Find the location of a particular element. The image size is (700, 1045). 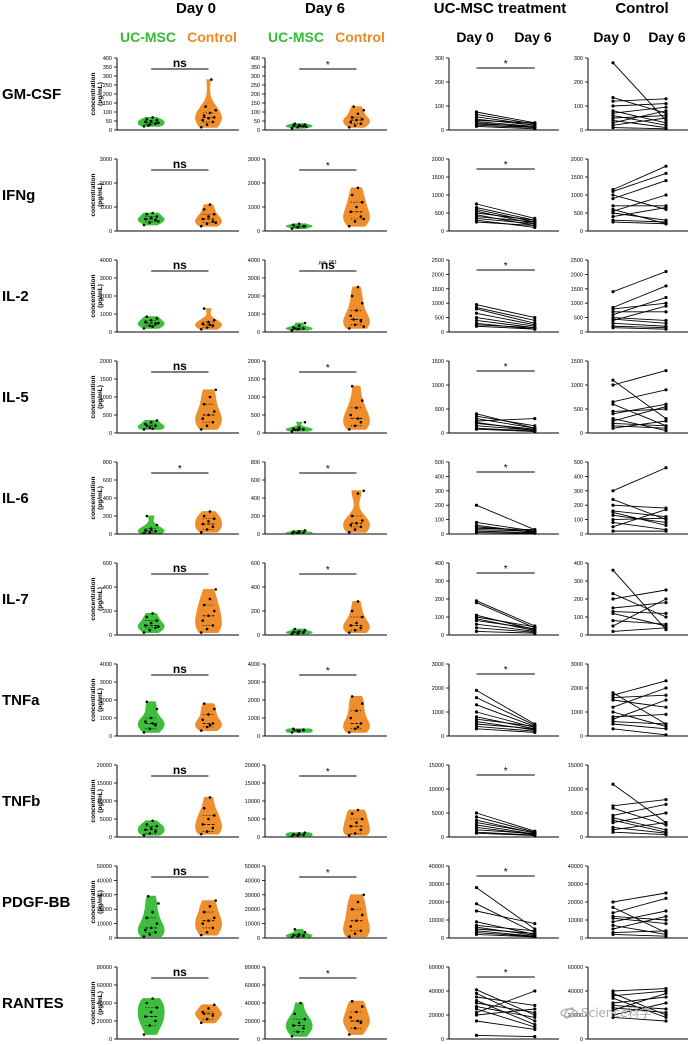

y-tick-label: 50 is located at coordinates (109, 122).